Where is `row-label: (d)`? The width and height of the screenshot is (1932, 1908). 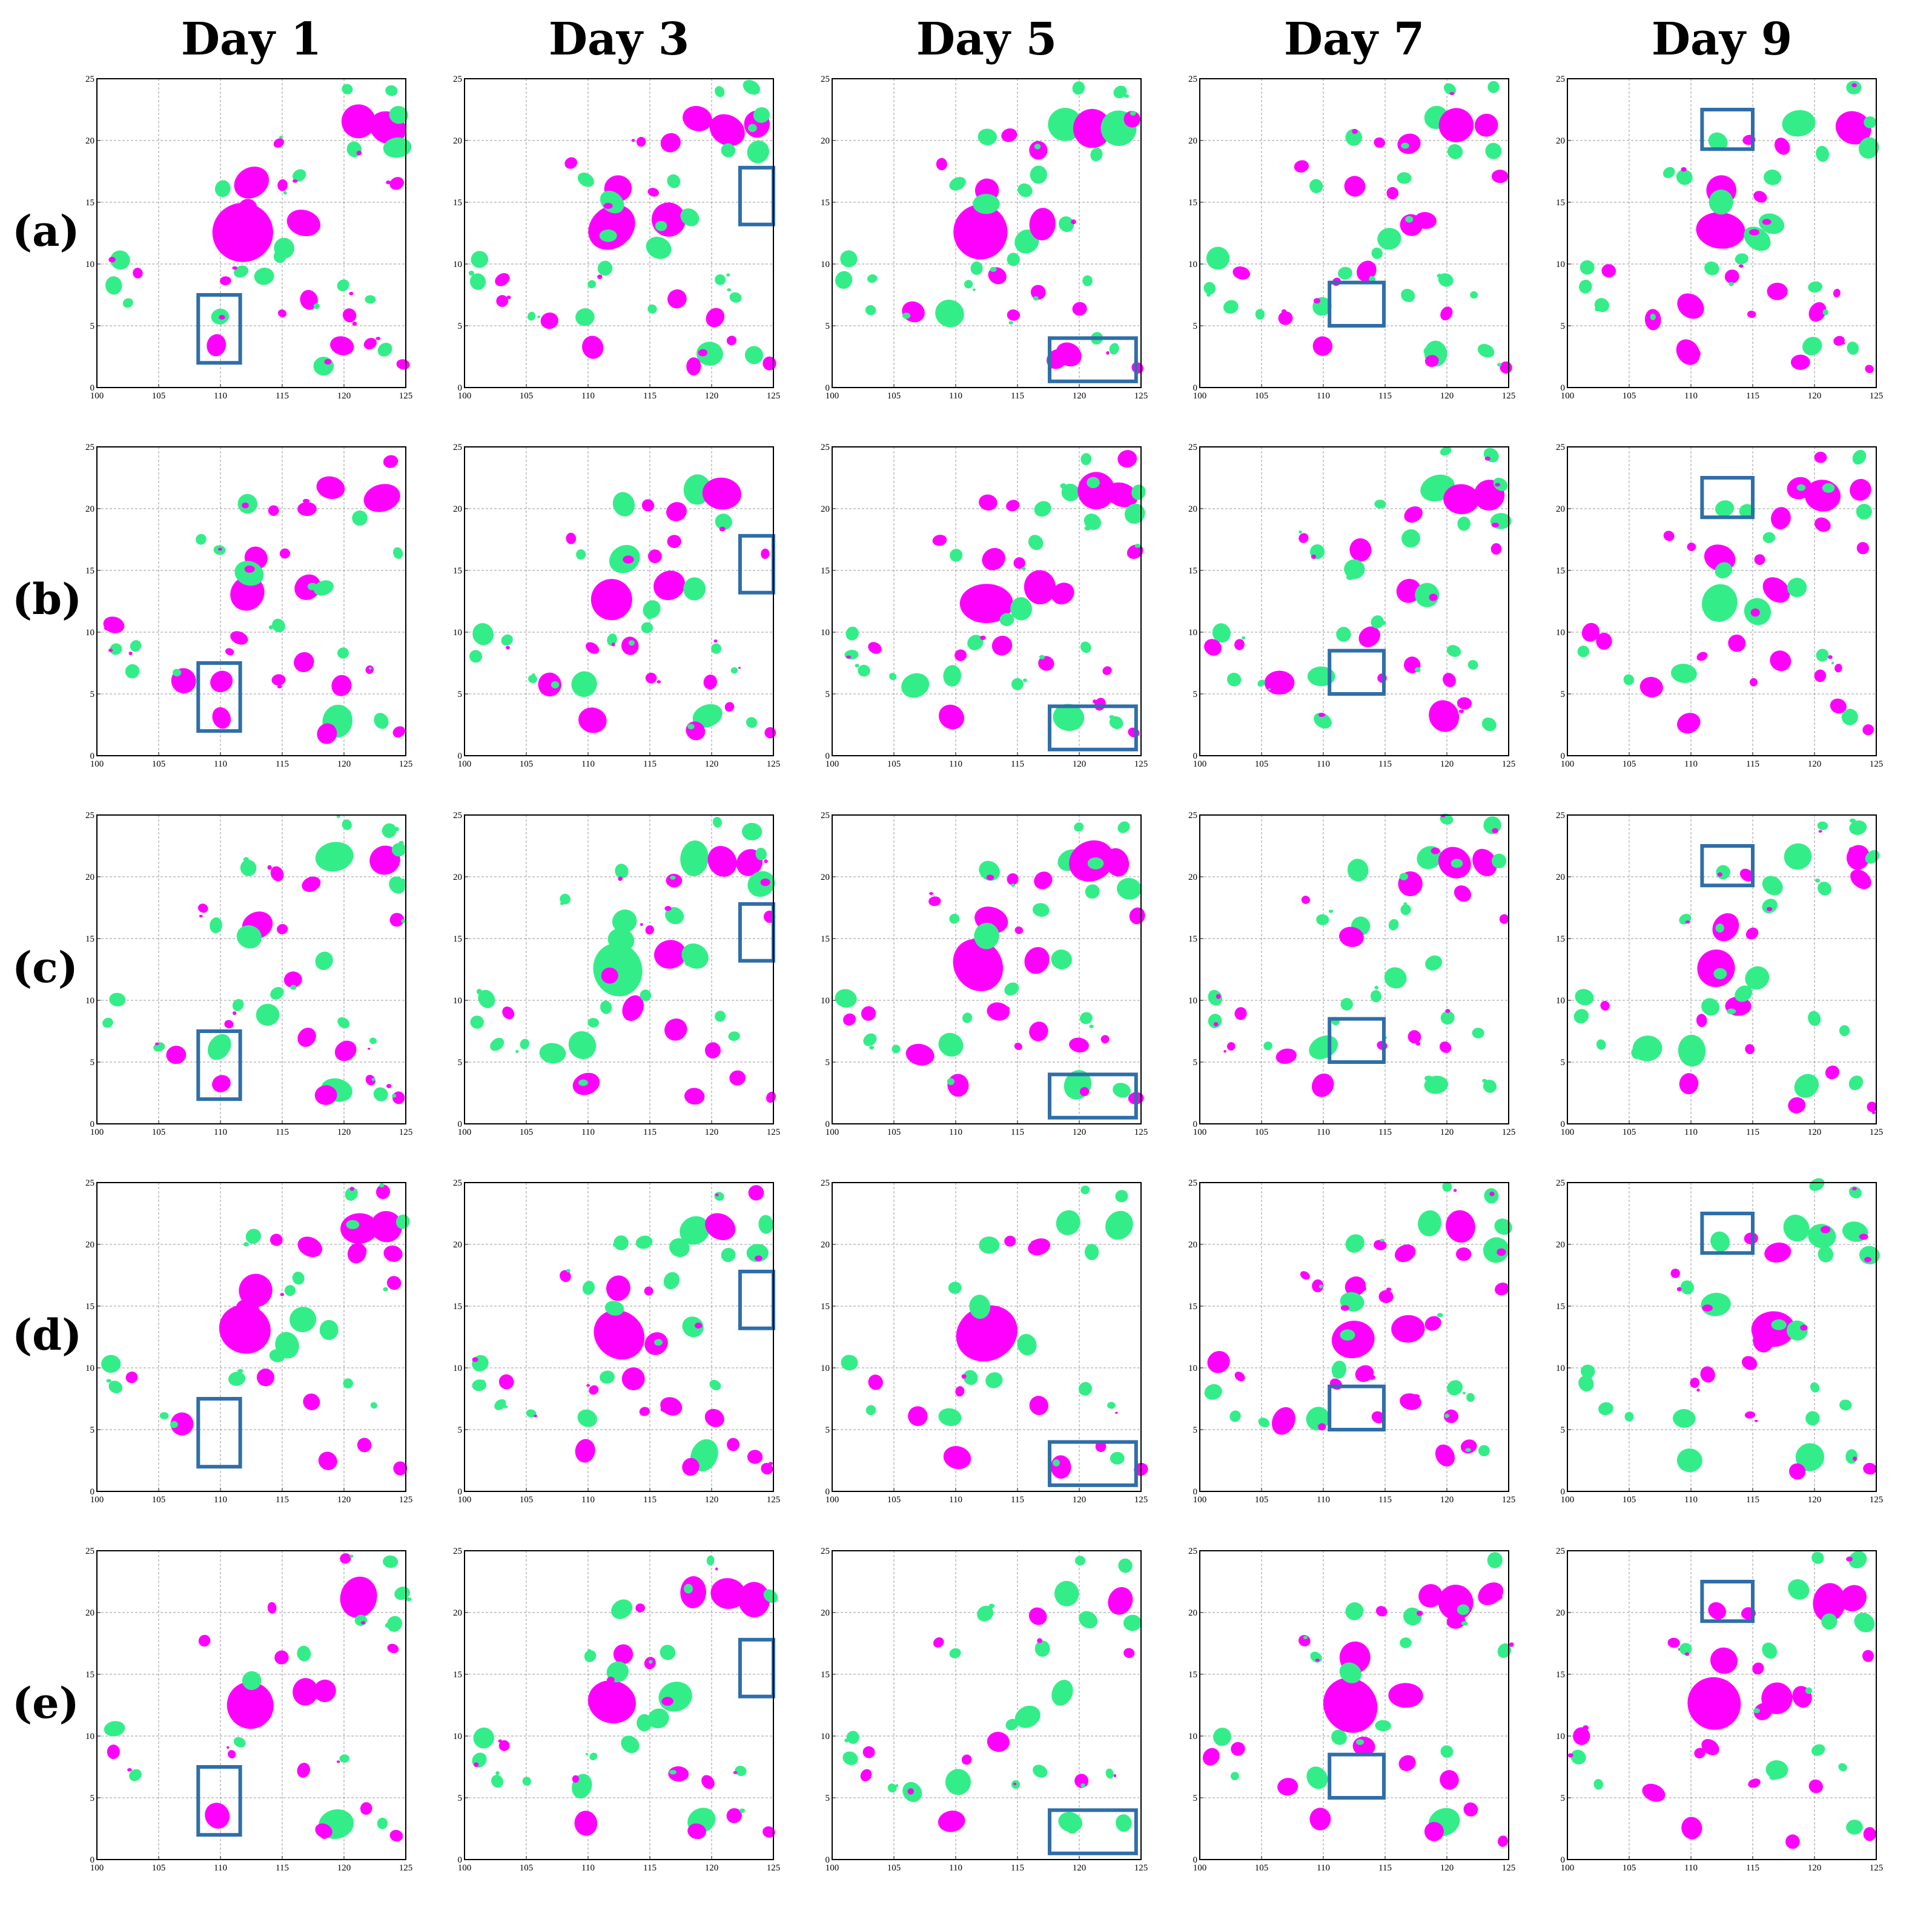
row-label: (d) is located at coordinates (47, 1335).